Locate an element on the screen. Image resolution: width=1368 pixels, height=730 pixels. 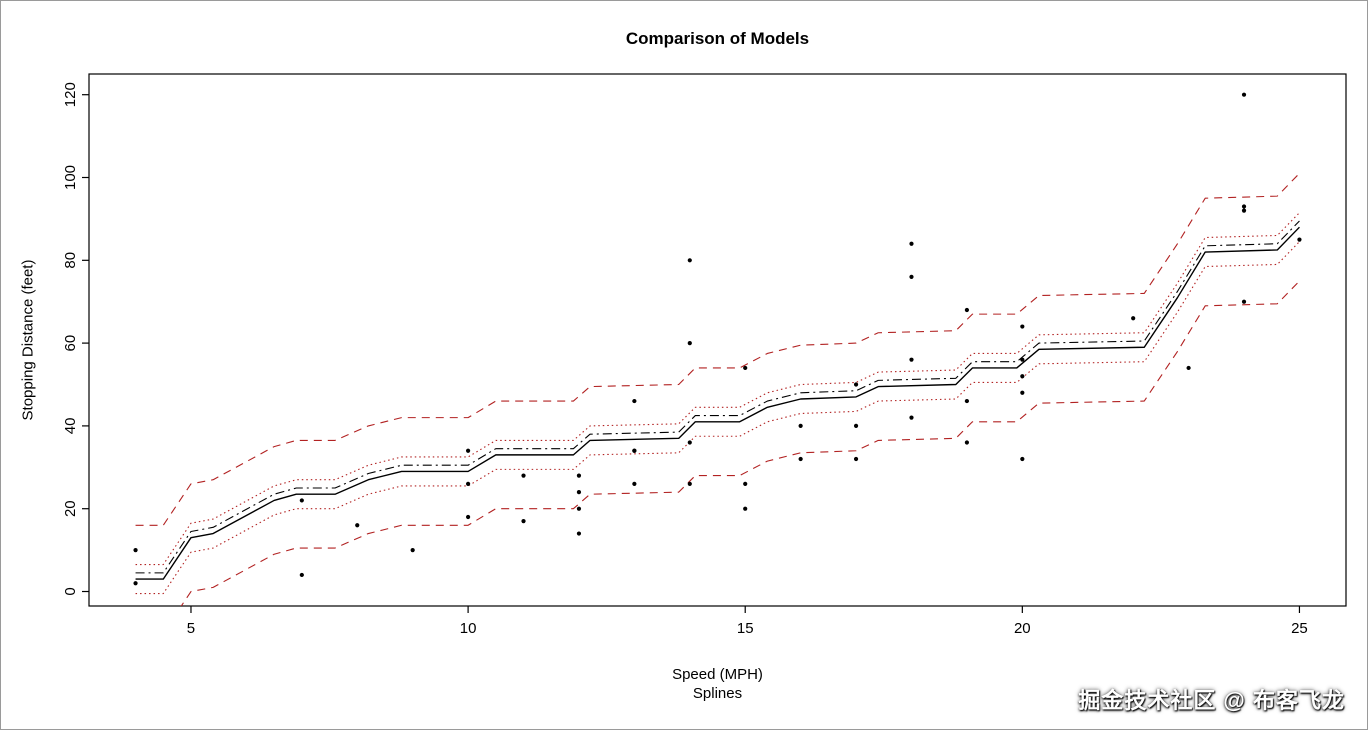
x-axis-sublabel: Splines is located at coordinates (717, 693).